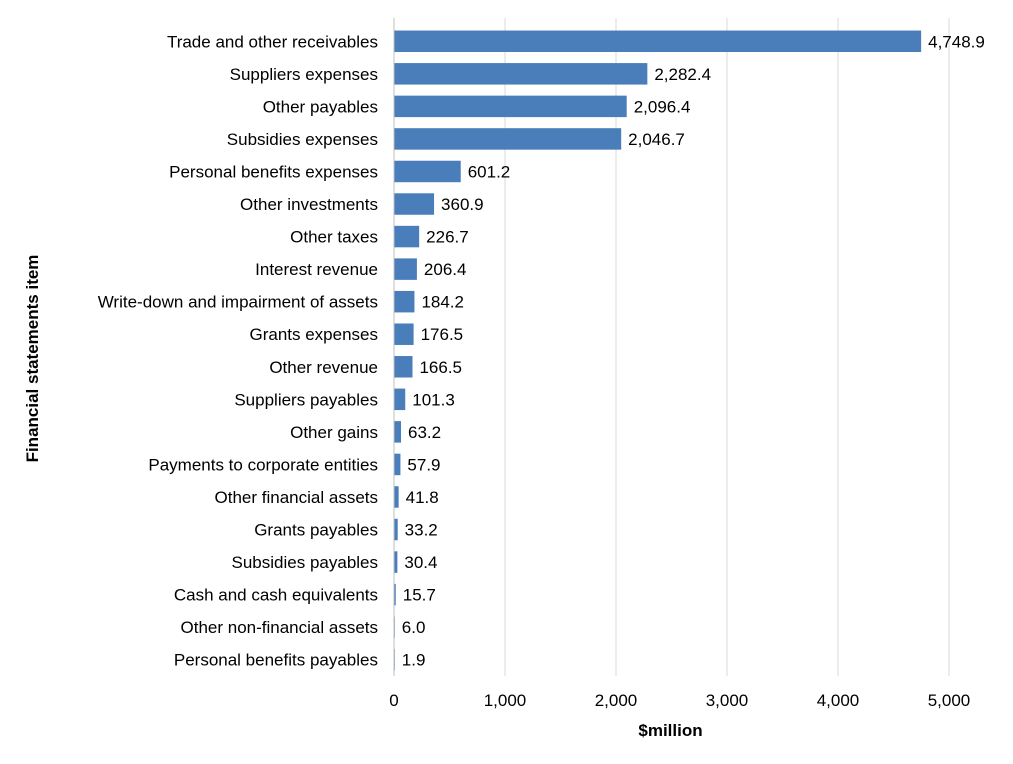  What do you see at coordinates (273, 171) in the screenshot?
I see `category-label: Personal benefits expenses` at bounding box center [273, 171].